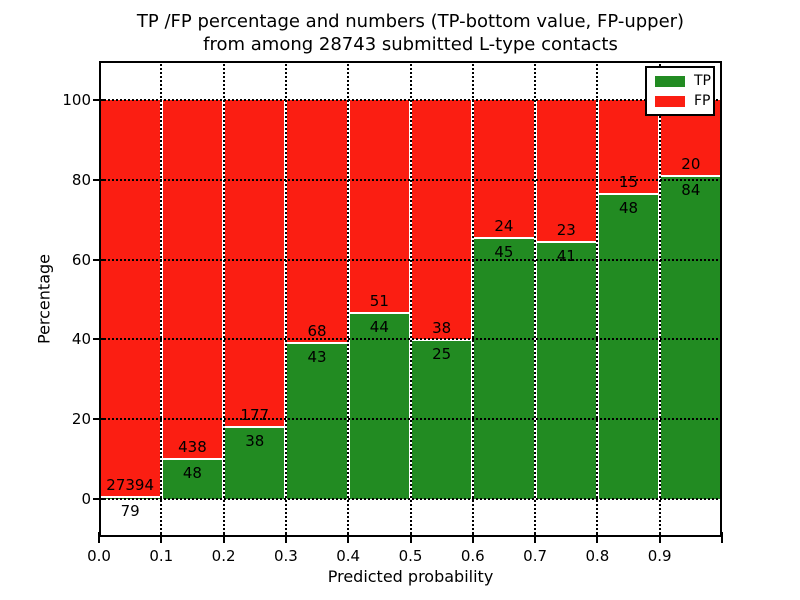  I want to click on x-axis-tick-label: 0.3, so click(285, 556).